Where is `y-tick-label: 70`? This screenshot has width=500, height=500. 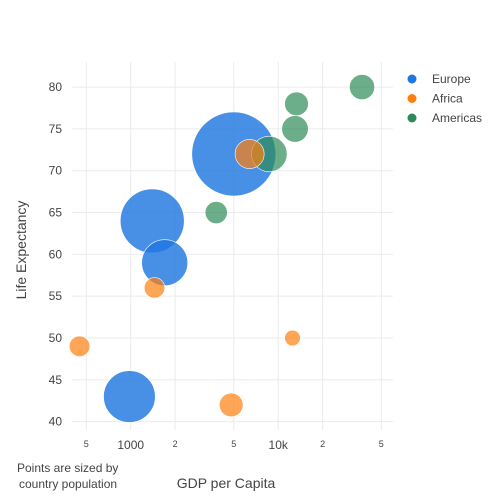 y-tick-label: 70 is located at coordinates (56, 171).